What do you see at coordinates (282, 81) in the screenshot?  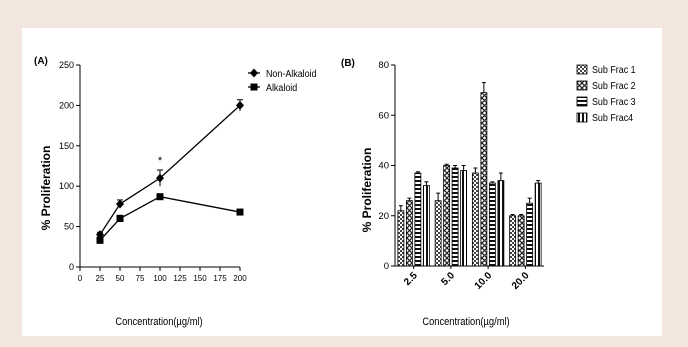 I see `panel-a-legend: Non-Alkaloid Alkaloid` at bounding box center [282, 81].